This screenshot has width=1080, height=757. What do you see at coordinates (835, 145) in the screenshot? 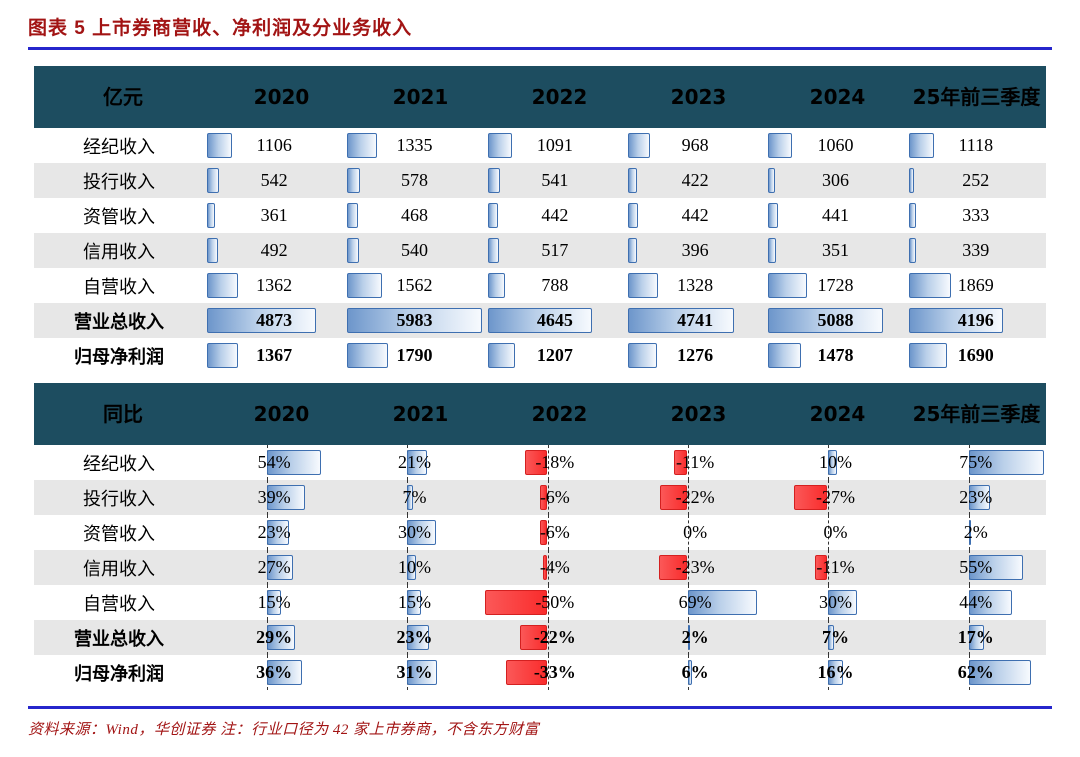
I see `cell-value: 1060` at bounding box center [835, 145].